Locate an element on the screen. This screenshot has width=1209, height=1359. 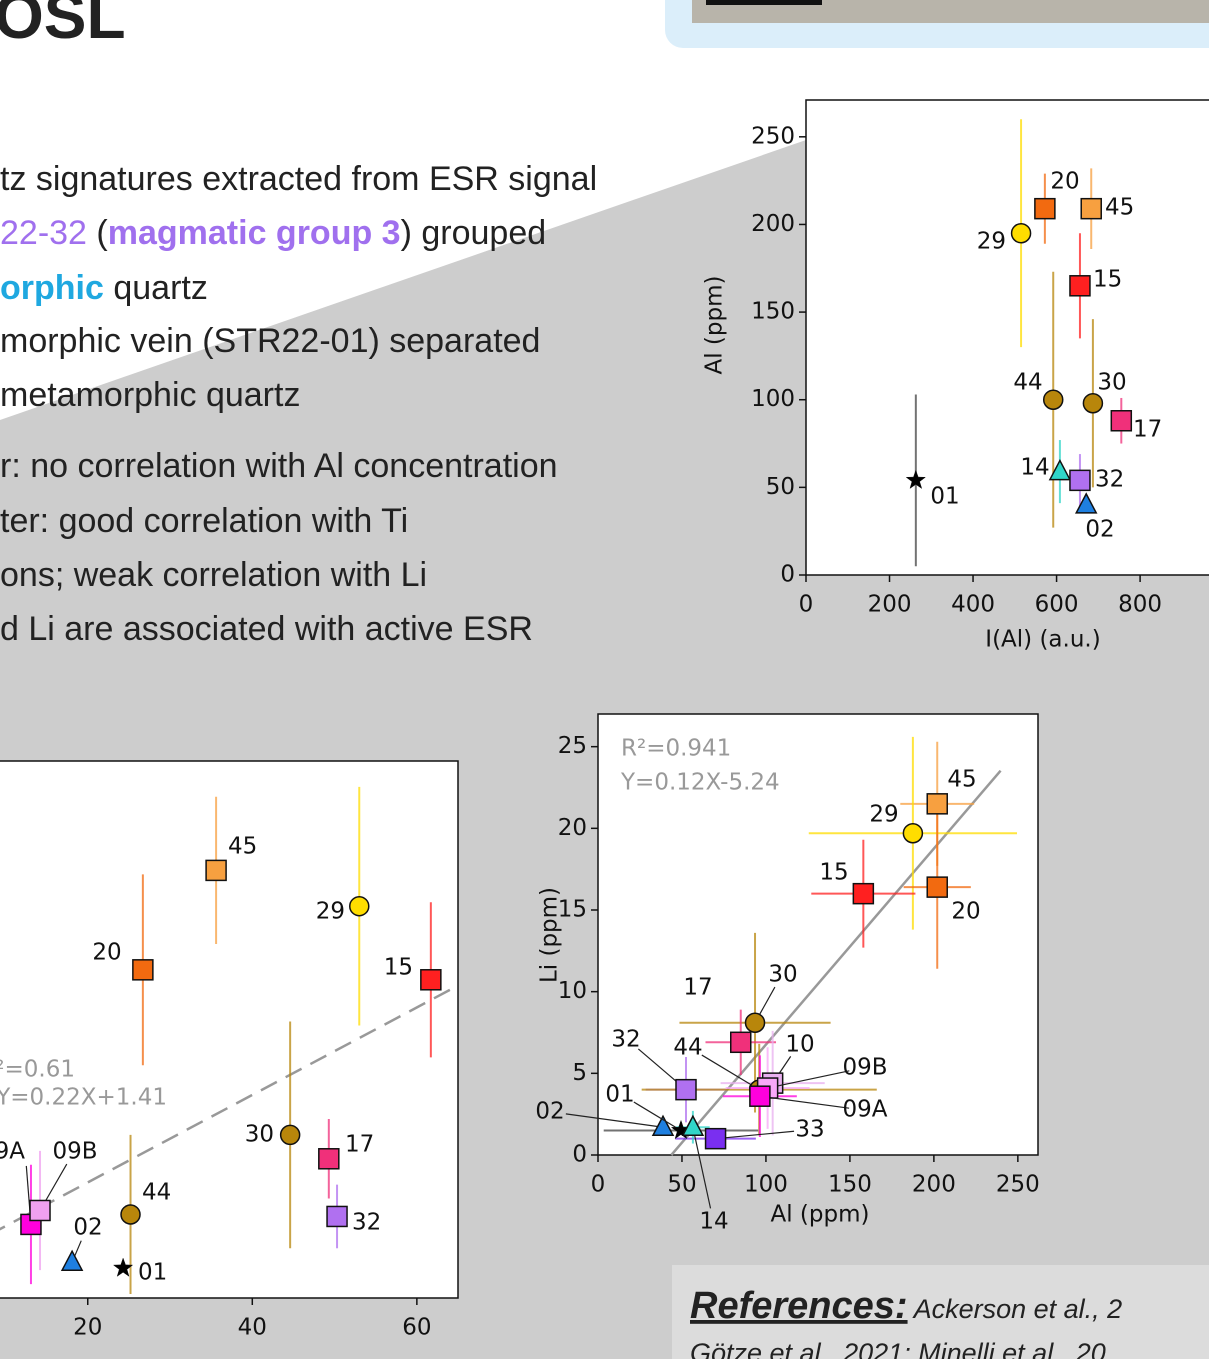
annotation: Y=0.12X-5.24 is located at coordinates (700, 783).